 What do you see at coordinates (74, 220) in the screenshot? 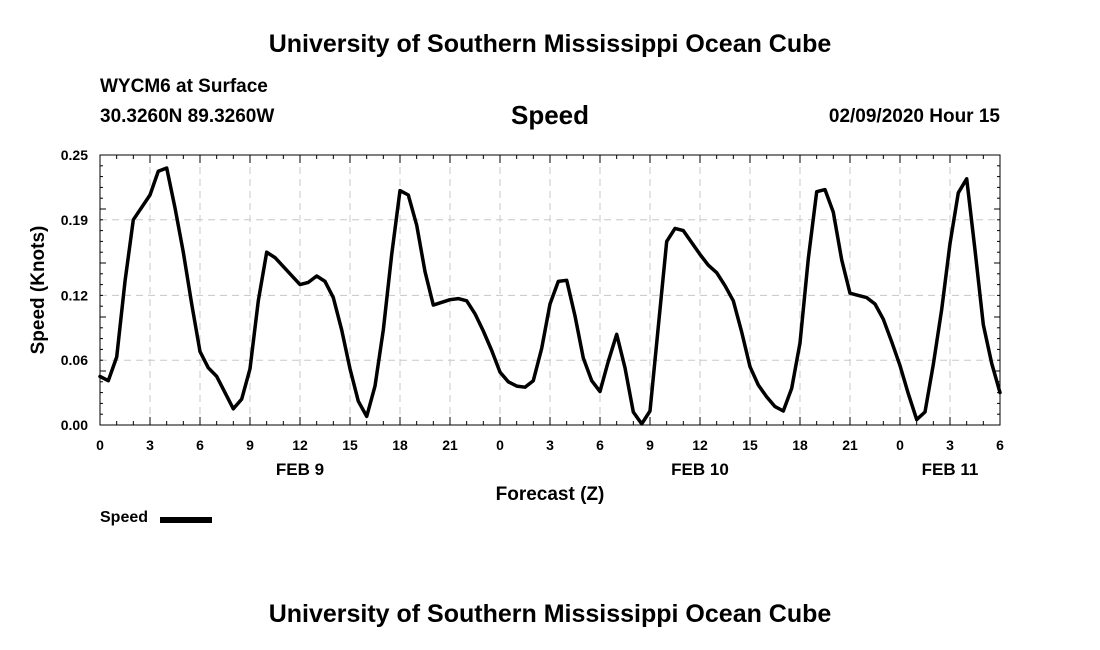
I see `y-tick-label: 0.19` at bounding box center [74, 220].